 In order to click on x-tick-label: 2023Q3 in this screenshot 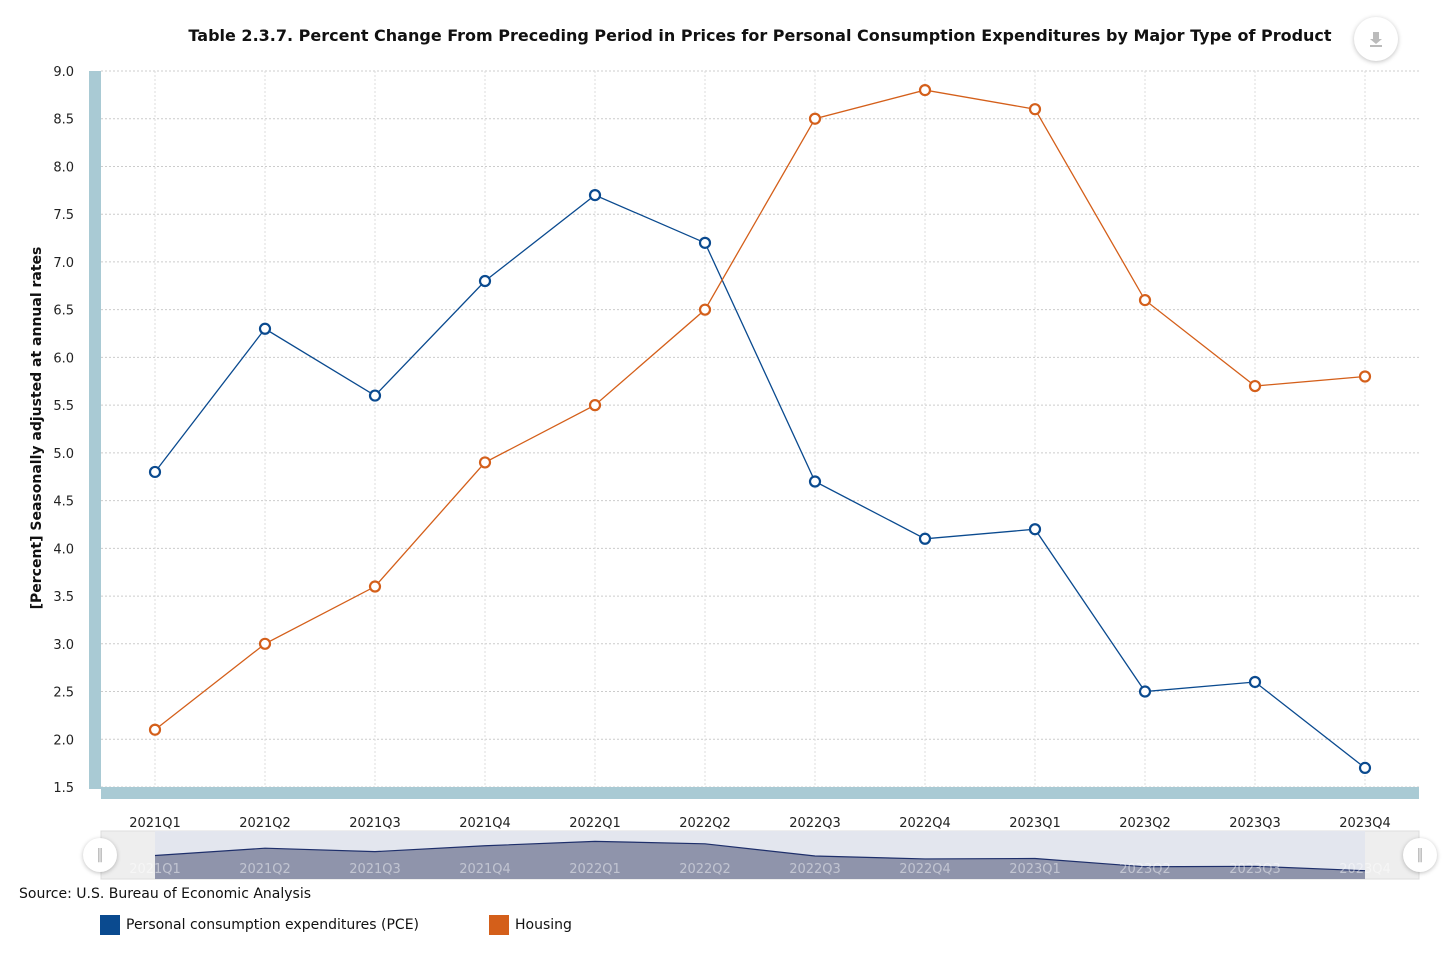, I will do `click(1255, 823)`.